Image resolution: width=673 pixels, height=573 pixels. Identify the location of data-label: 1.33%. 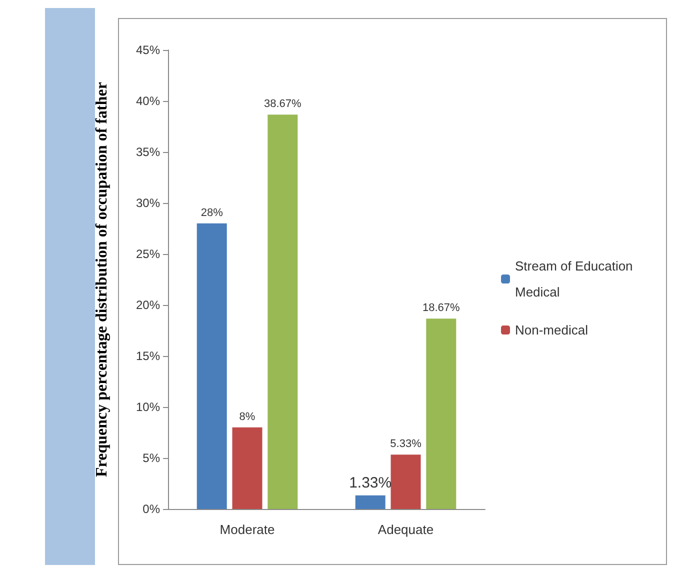
(370, 483).